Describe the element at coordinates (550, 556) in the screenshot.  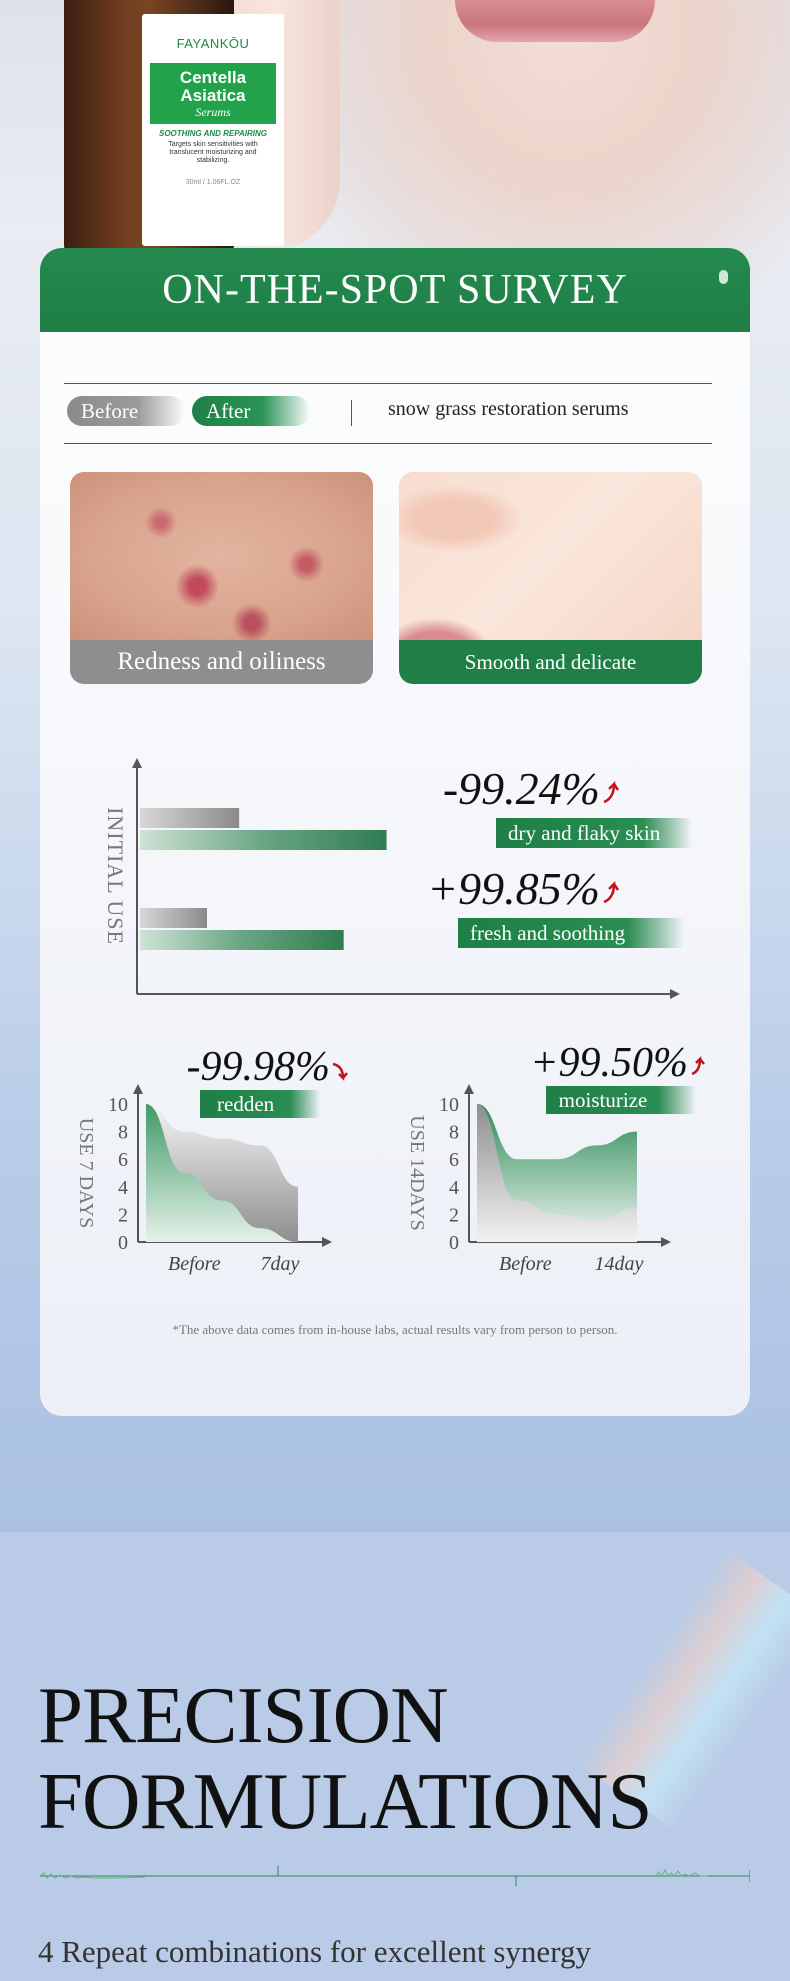
I see `after-skin-image` at that location.